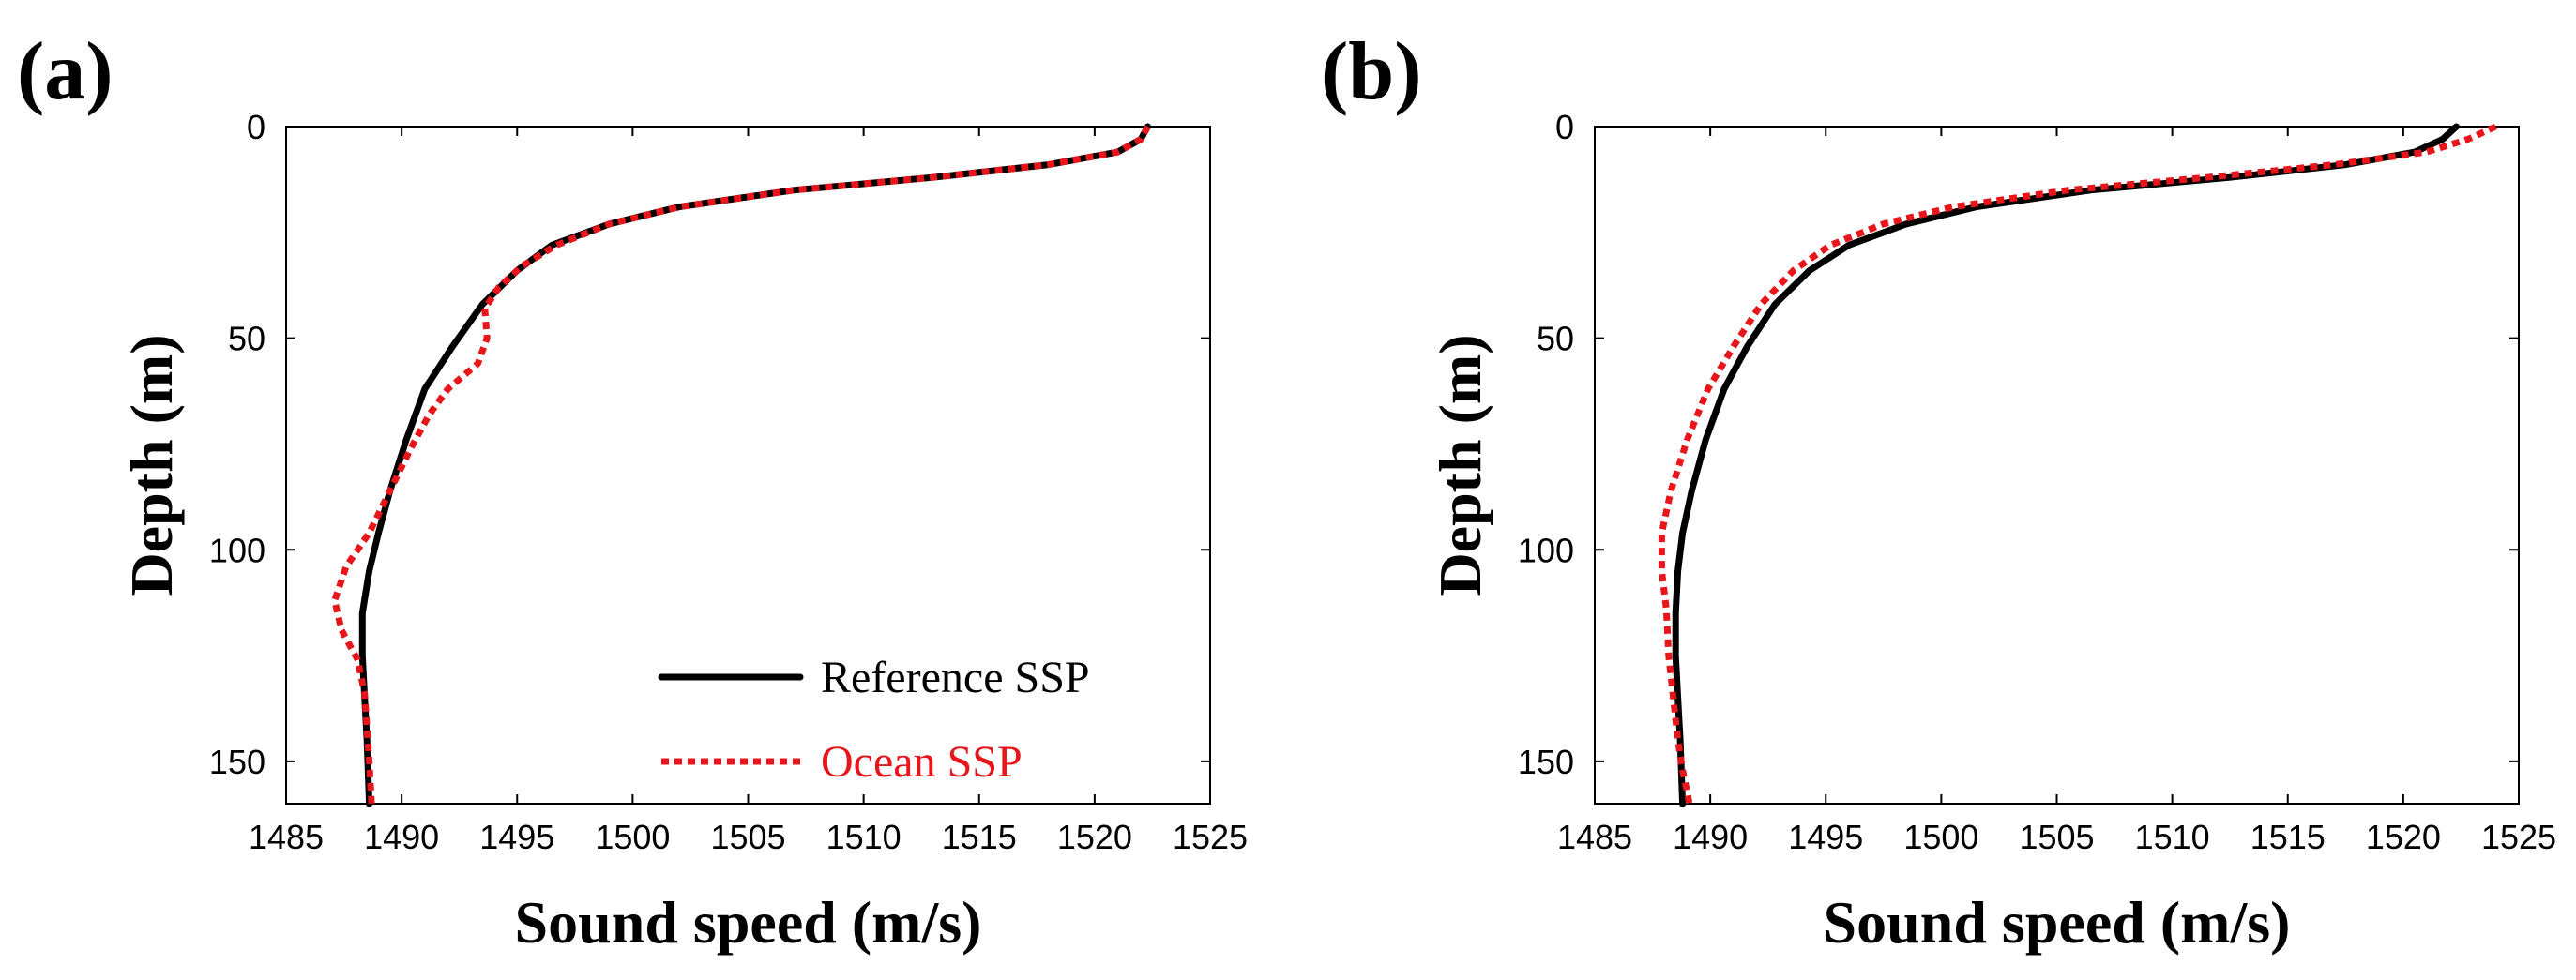  Describe the element at coordinates (922, 762) in the screenshot. I see `legend-label: Ocean SSP` at that location.